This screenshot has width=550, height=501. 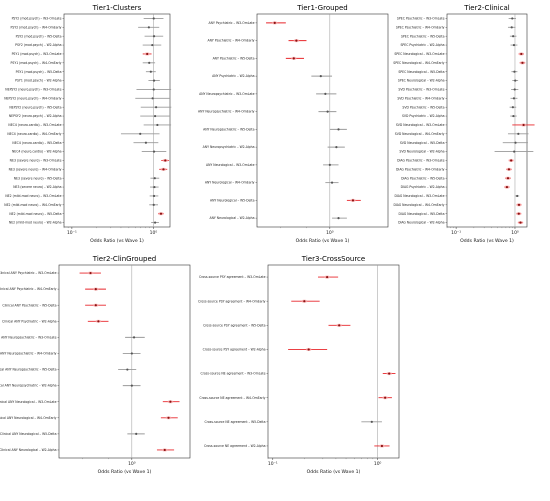 What do you see at coordinates (35, 116) in the screenshot?
I see `row-label: NEPSY2 (neuro.psych) – W2-Alpha` at bounding box center [35, 116].